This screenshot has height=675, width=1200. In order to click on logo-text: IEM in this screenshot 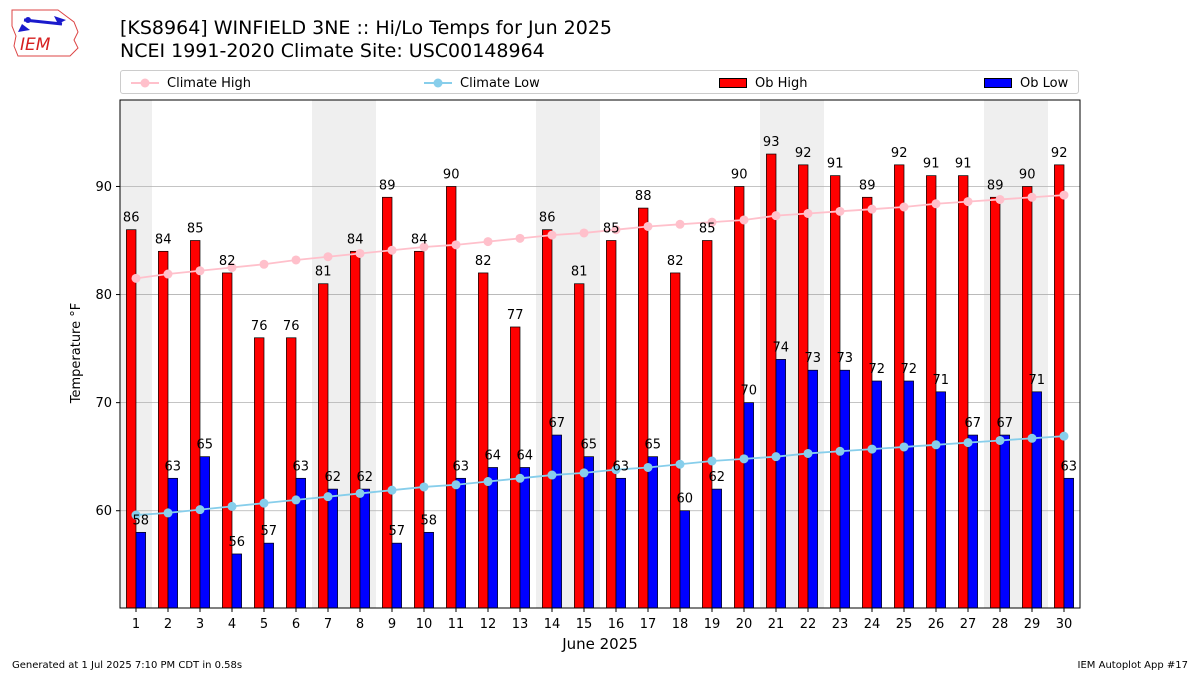, I will do `click(35, 45)`.